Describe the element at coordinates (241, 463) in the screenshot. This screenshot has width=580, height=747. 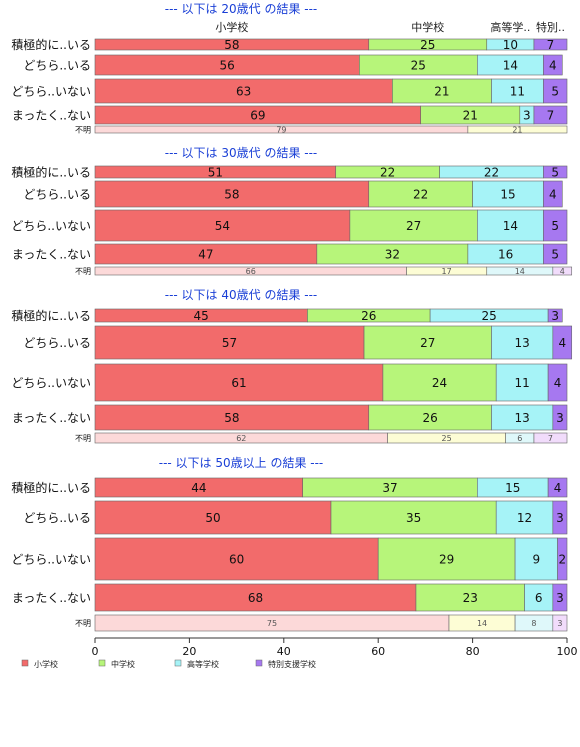
I see `panel-title: --- 以下は 50歳以上 の結果 ---` at that location.